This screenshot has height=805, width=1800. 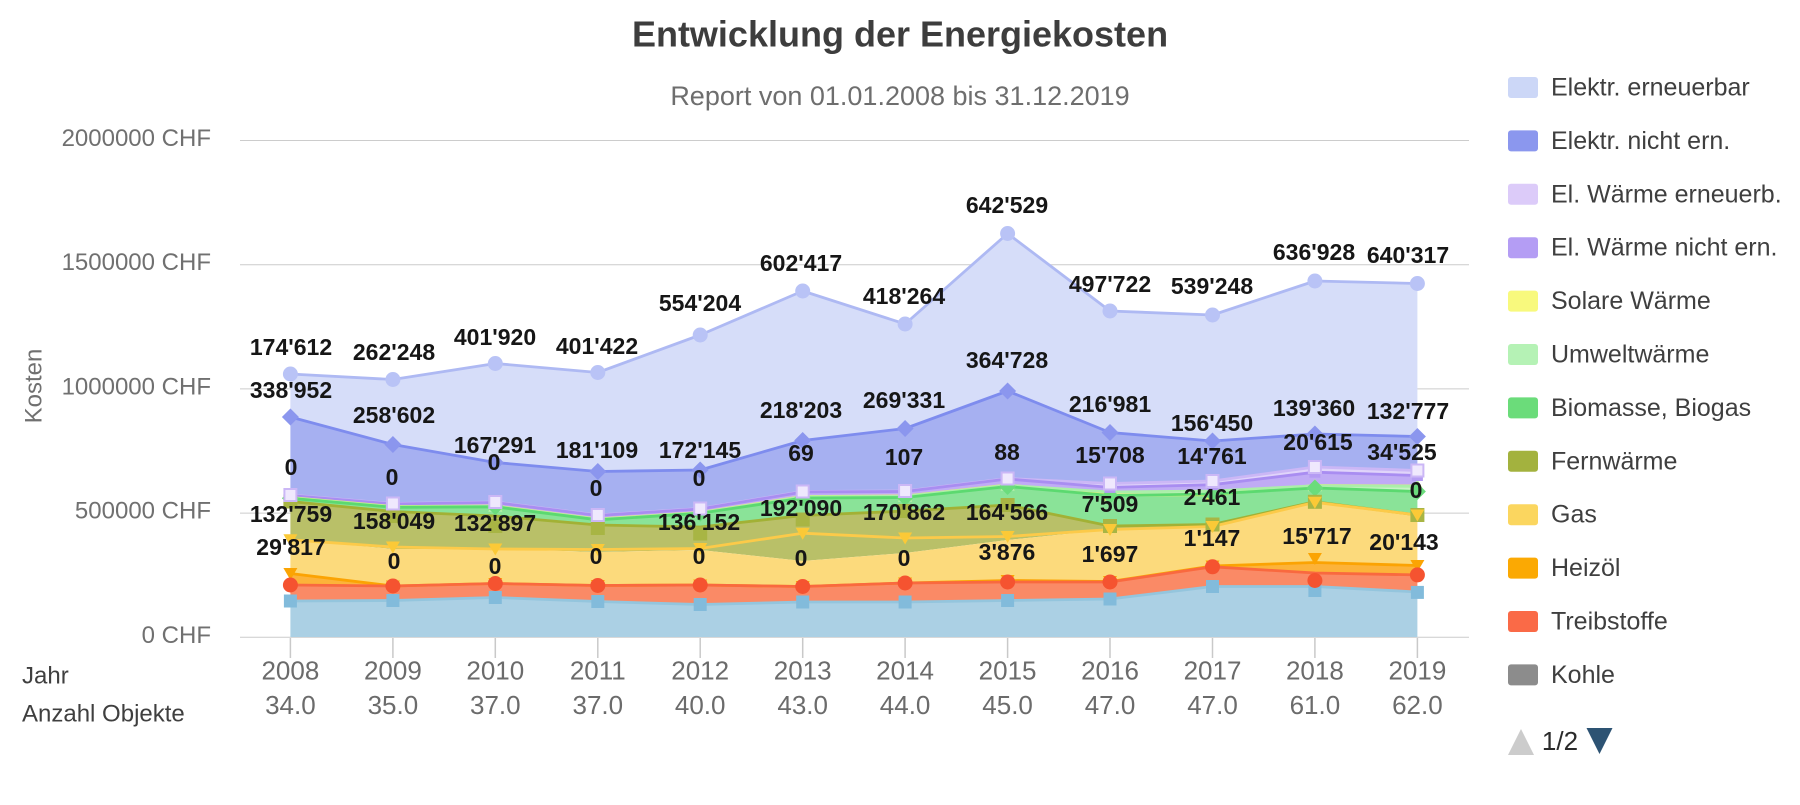 I want to click on svg-text: 29'817, so click(x=290, y=547).